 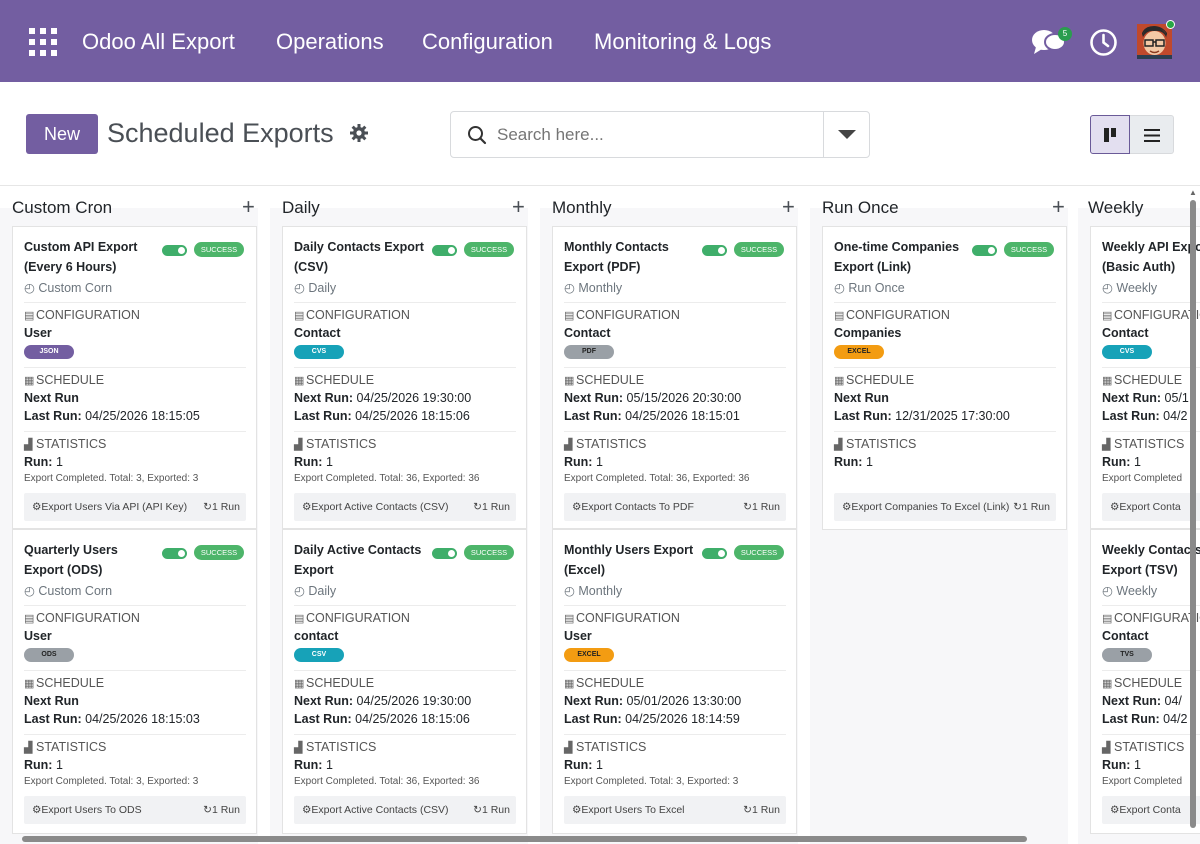 What do you see at coordinates (477, 507) in the screenshot?
I see `refresh-small-icon: ↻` at bounding box center [477, 507].